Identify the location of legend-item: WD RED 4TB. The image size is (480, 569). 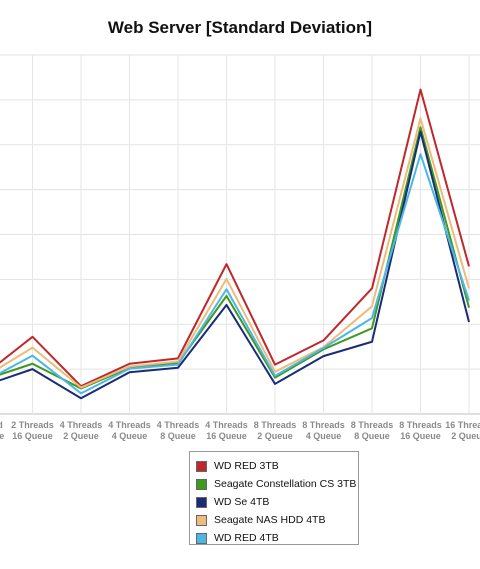
(277, 538).